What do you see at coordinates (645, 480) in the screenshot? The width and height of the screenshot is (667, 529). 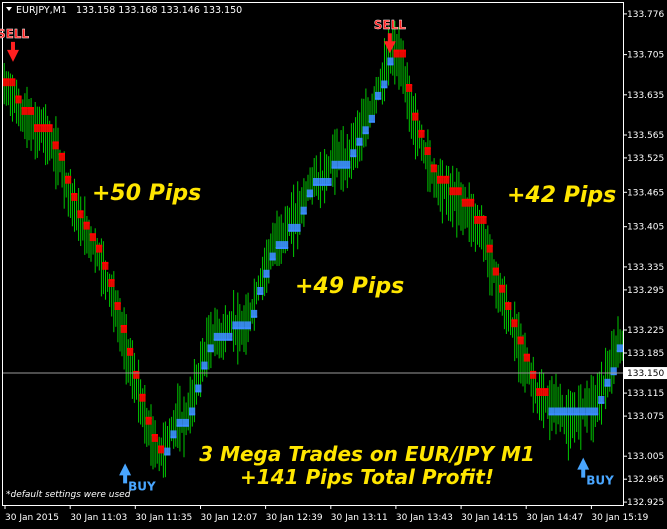 I see `y-tick-label: 132.965` at bounding box center [645, 480].